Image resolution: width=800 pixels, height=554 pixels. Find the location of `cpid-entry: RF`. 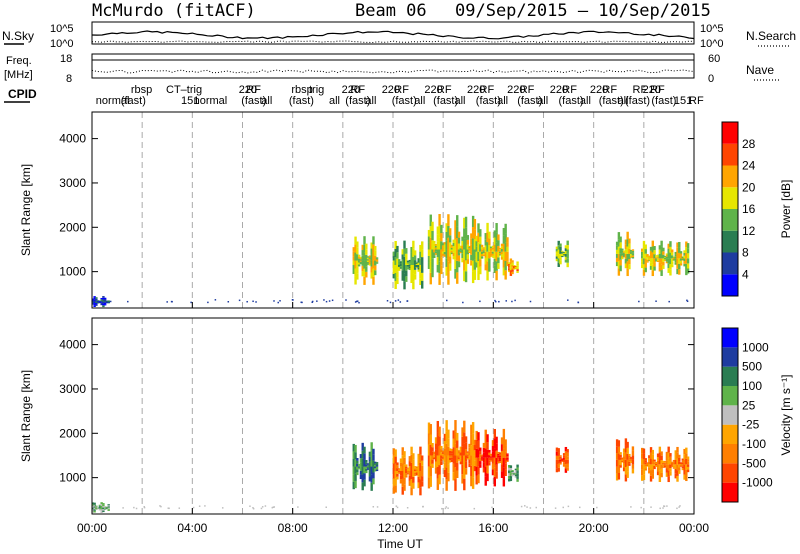

cpid-entry: RF is located at coordinates (357, 90).